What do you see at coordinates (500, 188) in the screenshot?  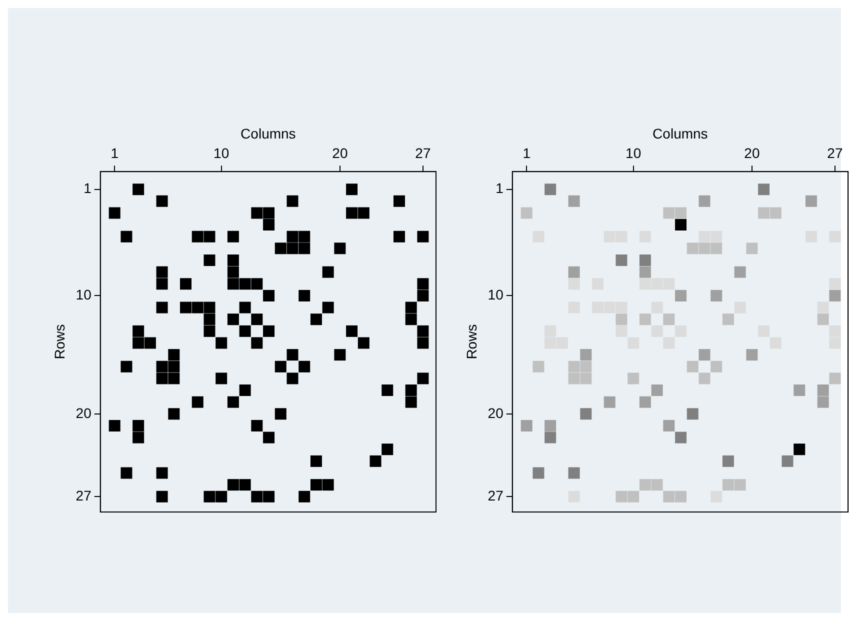 I see `y-tick-label: 1` at bounding box center [500, 188].